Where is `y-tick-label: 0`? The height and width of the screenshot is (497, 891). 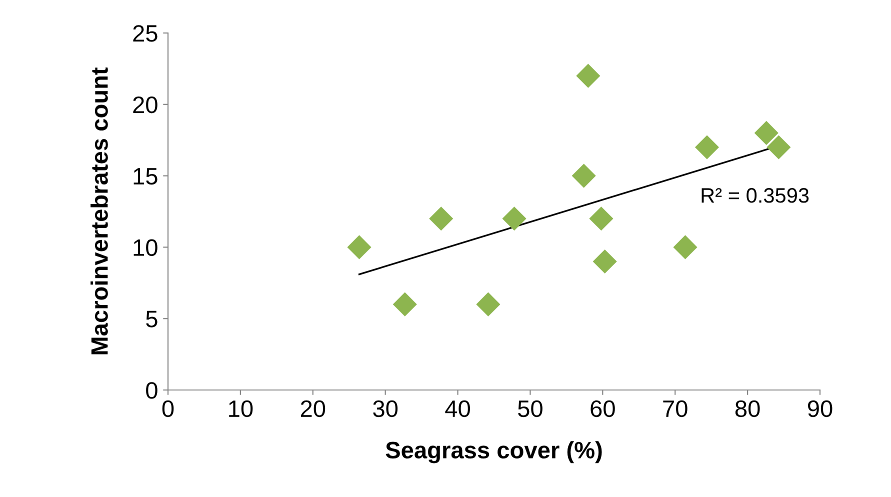
y-tick-label: 0 is located at coordinates (152, 390).